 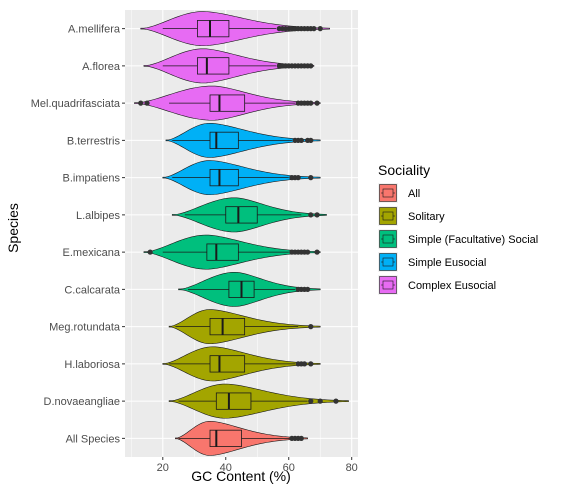 What do you see at coordinates (98, 216) in the screenshot?
I see `y-tick-label: L.albipes` at bounding box center [98, 216].